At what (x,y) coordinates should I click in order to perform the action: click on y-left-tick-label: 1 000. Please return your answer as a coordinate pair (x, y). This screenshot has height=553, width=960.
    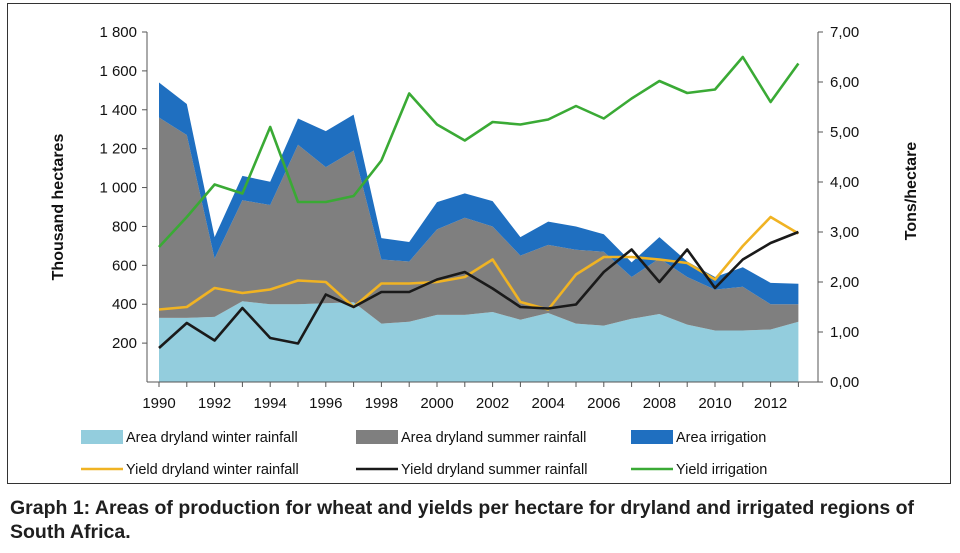
    Looking at the image, I should click on (118, 188).